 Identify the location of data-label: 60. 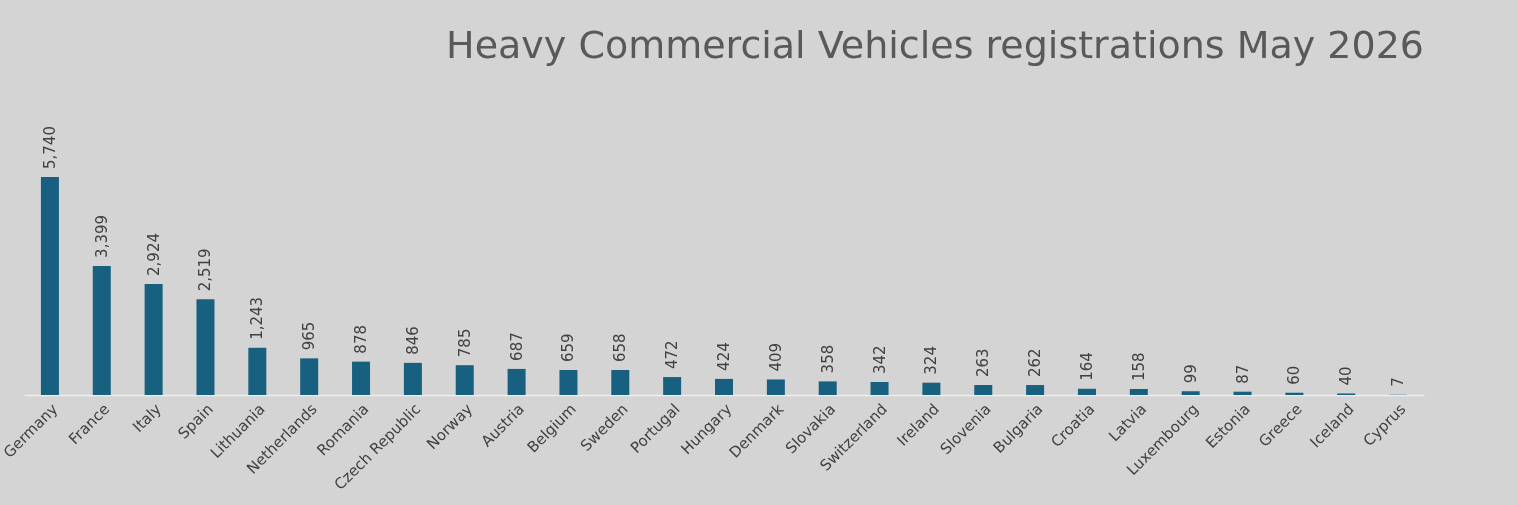
(1294, 375).